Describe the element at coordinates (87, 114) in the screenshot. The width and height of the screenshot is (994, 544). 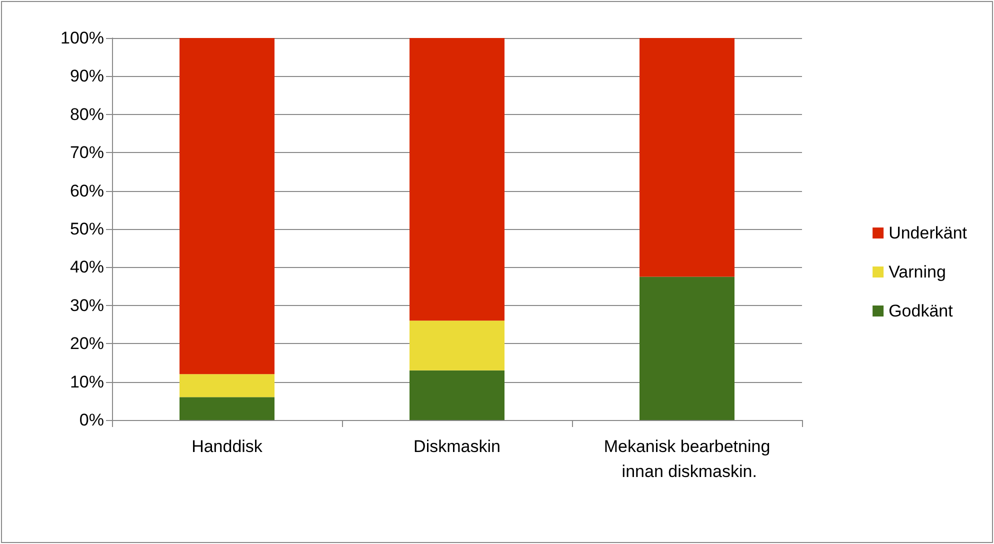
I see `y-tick-label: 80%` at that location.